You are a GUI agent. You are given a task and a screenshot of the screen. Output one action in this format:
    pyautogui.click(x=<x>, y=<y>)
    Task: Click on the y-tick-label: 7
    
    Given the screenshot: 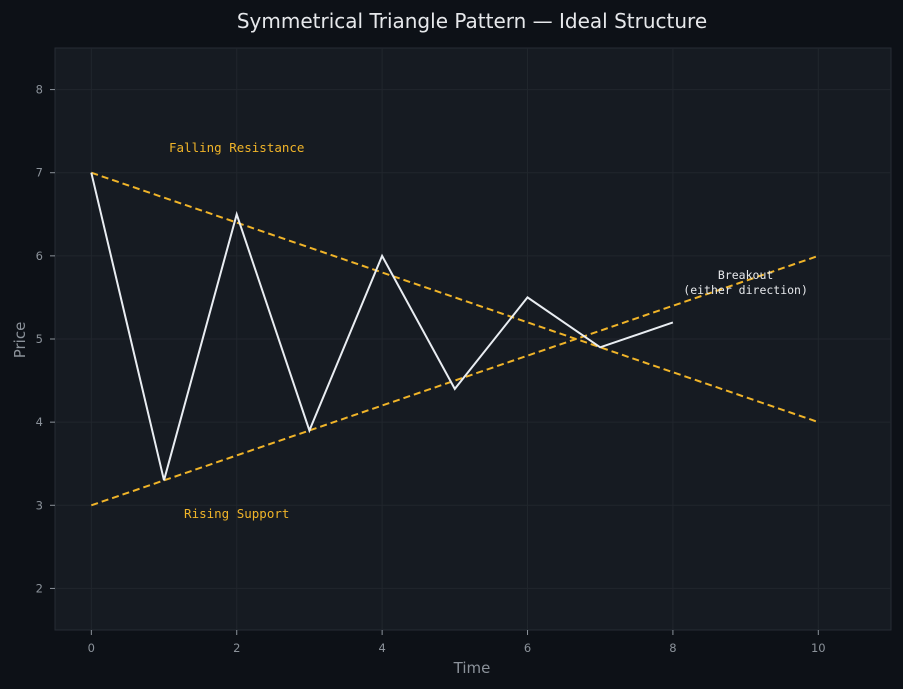 What is the action you would take?
    pyautogui.click(x=39, y=173)
    